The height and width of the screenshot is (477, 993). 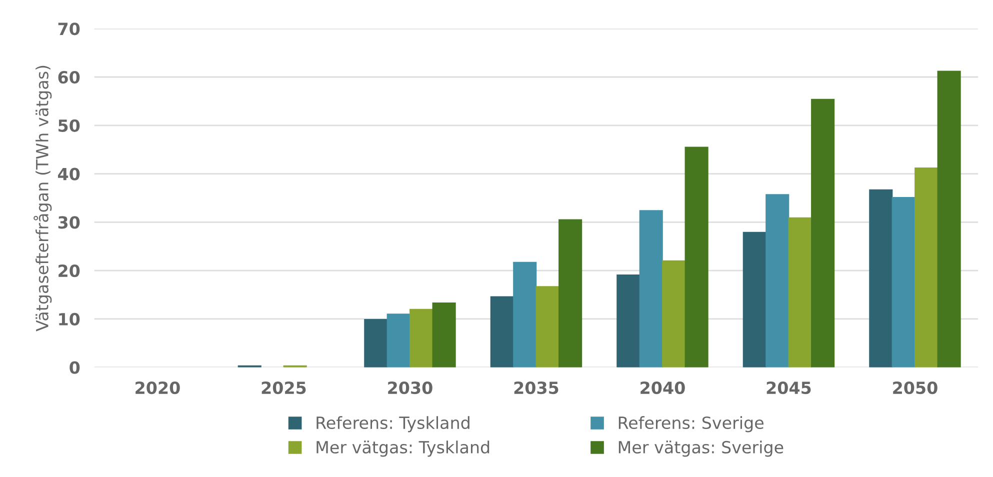 I want to click on x-tick-label: 2020, so click(x=158, y=387).